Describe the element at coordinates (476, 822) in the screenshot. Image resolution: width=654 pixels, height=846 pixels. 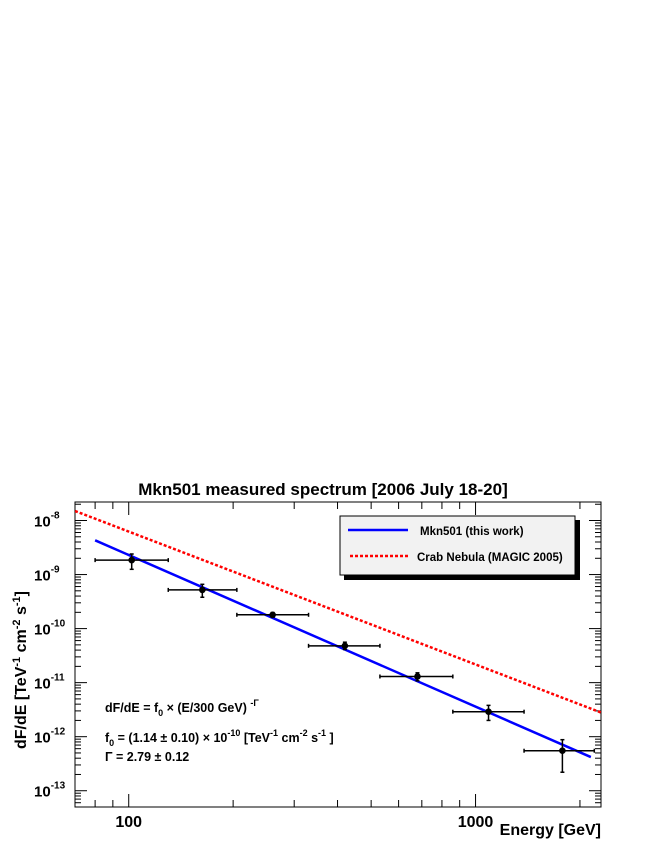
I see `x-tick-label: 1000` at that location.